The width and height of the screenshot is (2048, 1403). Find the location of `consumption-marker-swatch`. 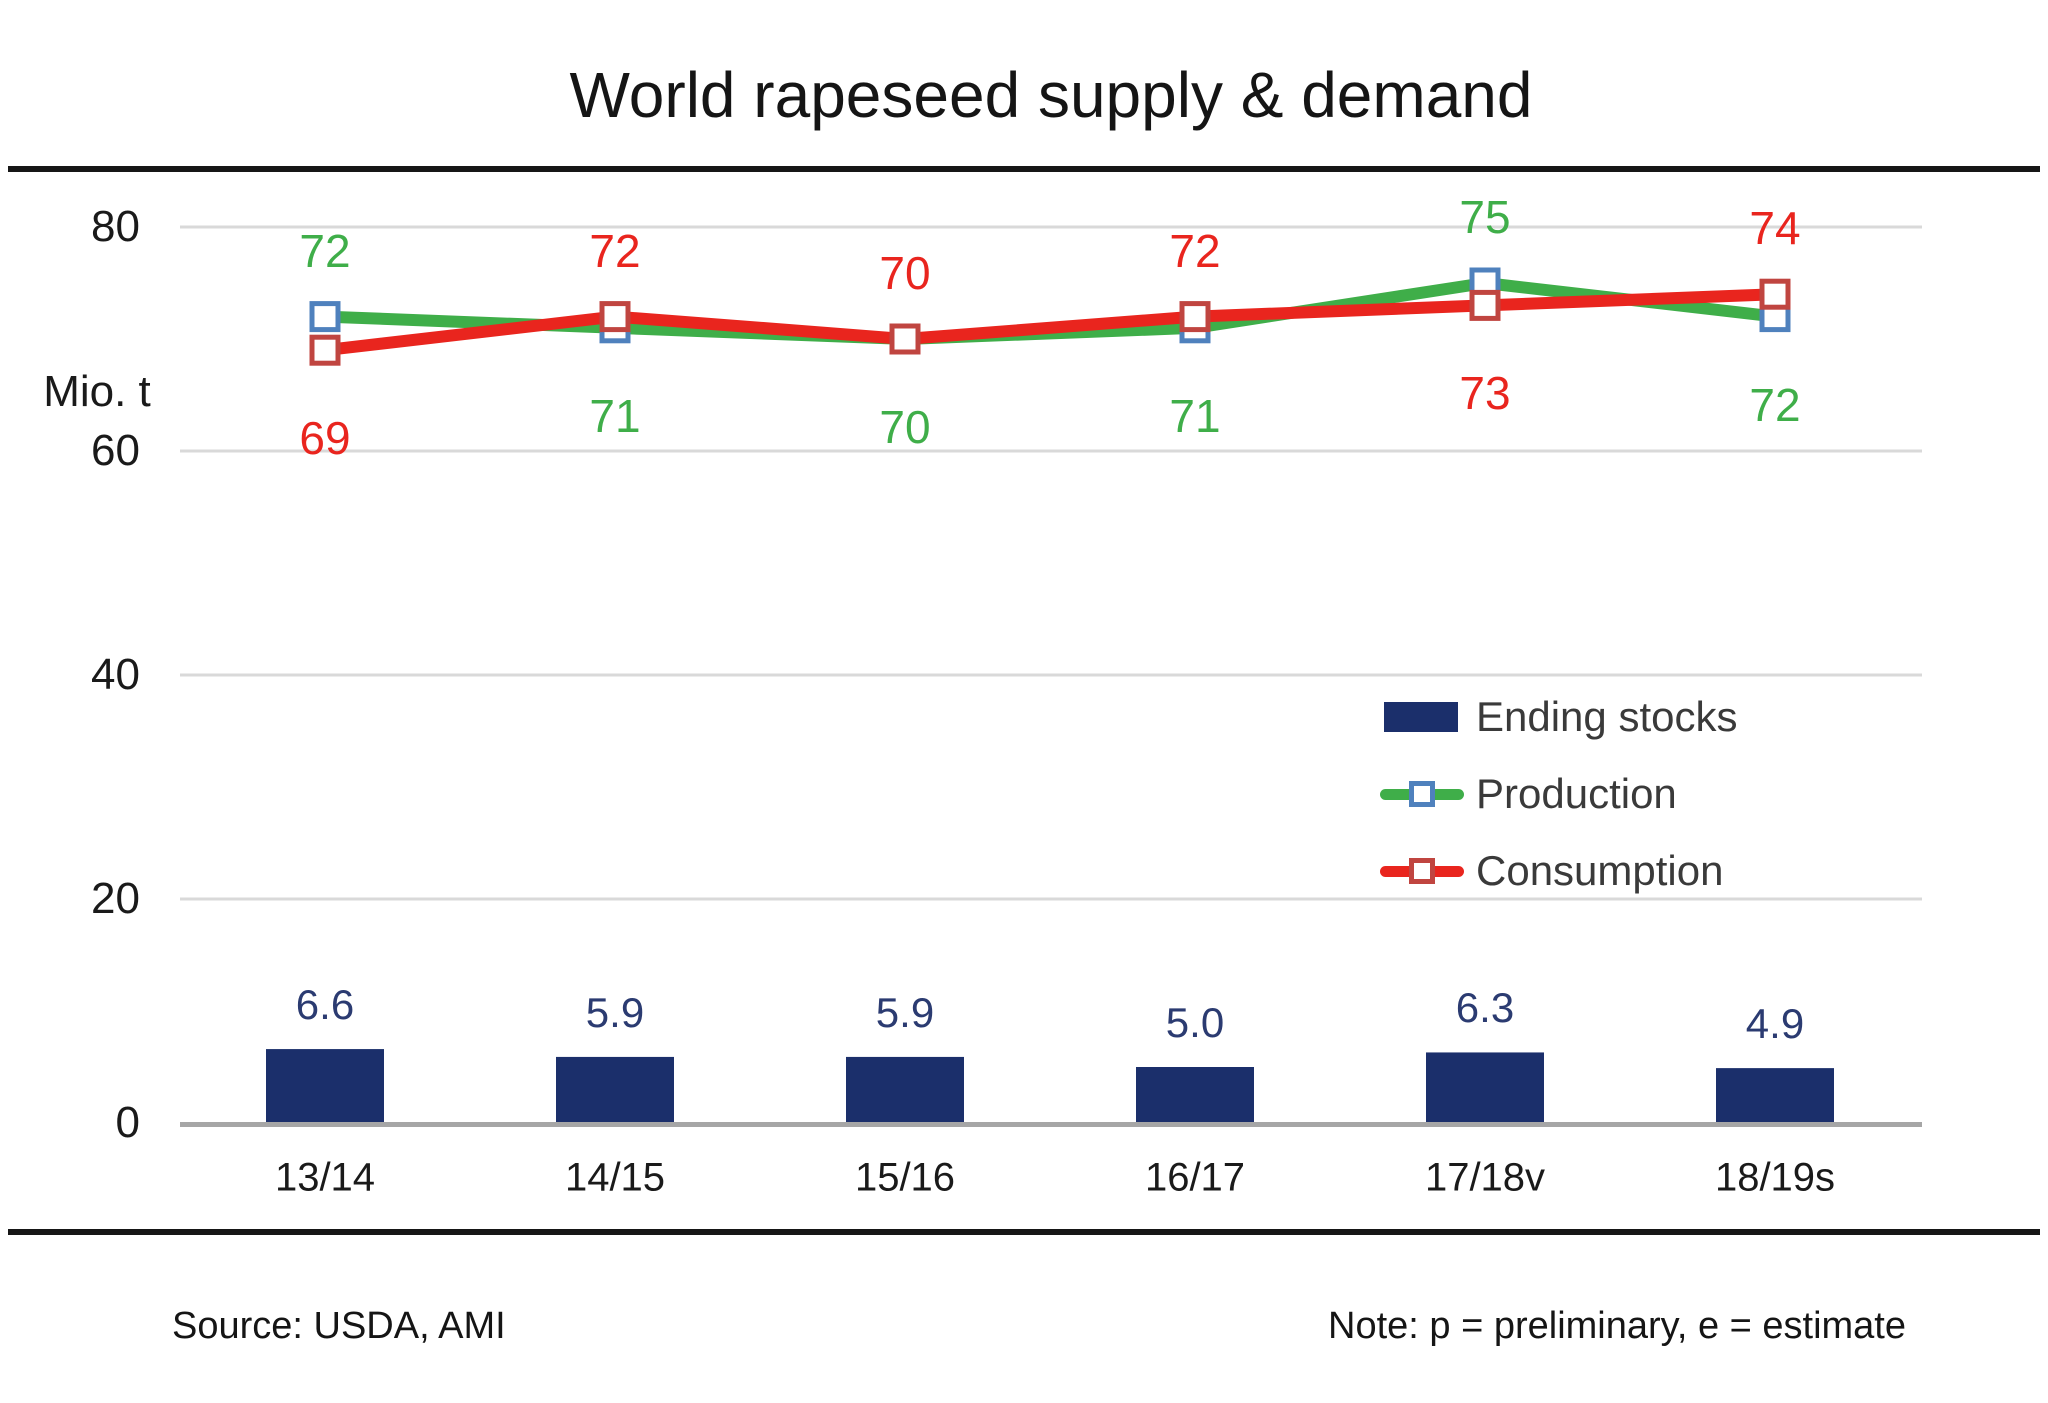

consumption-marker-swatch is located at coordinates (1422, 871).